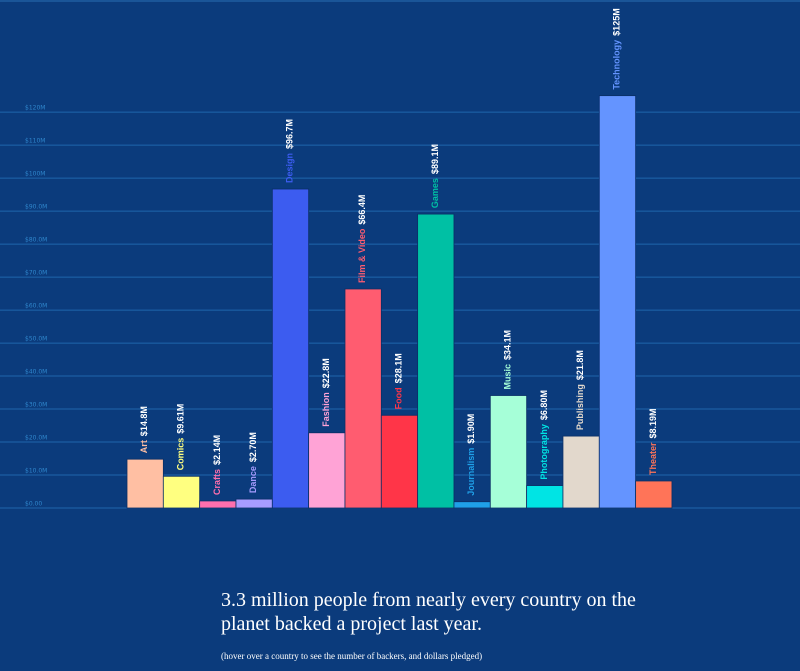 The image size is (800, 671). I want to click on bar-label: Crafts $2.14M, so click(217, 465).